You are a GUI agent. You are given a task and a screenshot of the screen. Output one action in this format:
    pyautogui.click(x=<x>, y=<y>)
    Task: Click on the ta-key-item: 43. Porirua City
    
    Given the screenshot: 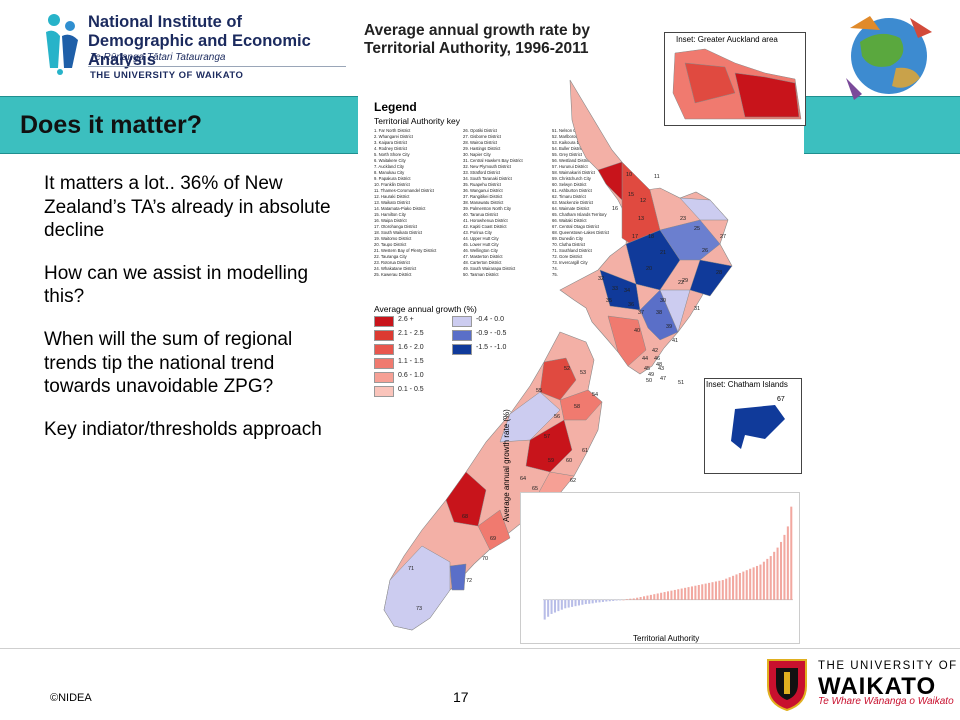 What is the action you would take?
    pyautogui.click(x=477, y=232)
    